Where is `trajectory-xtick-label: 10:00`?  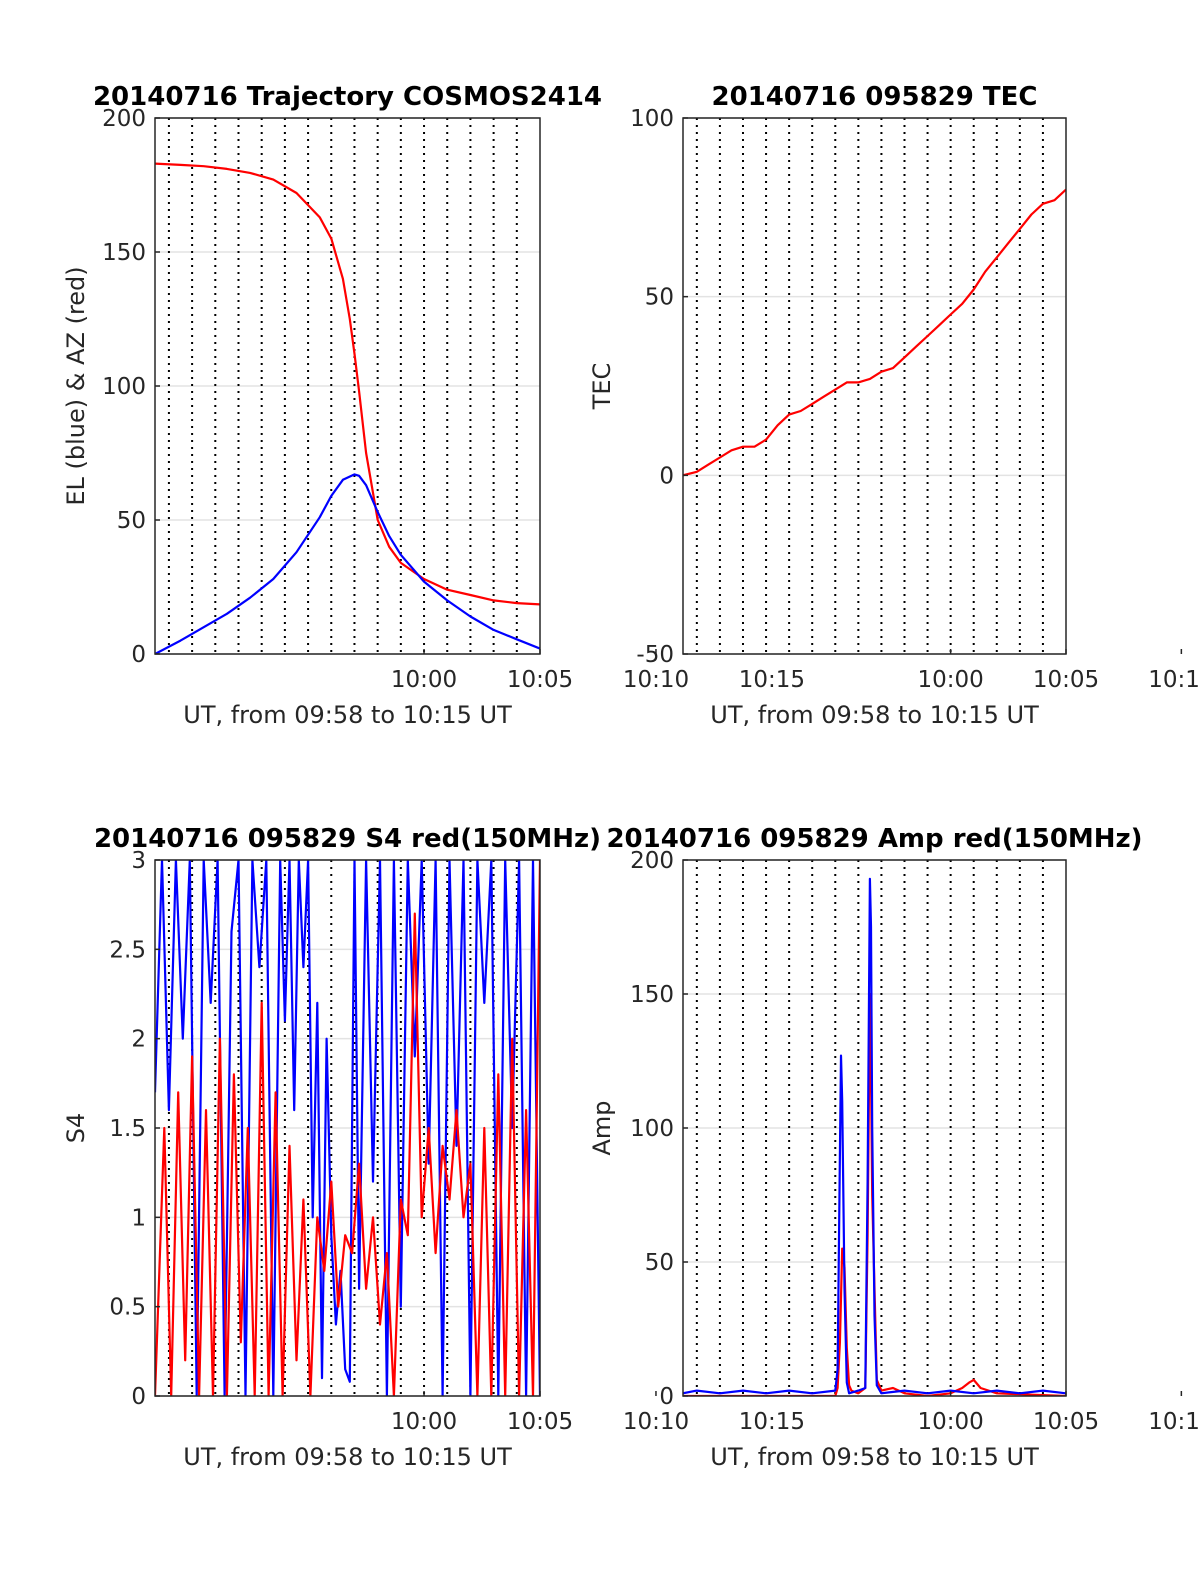
trajectory-xtick-label: 10:00 is located at coordinates (424, 680).